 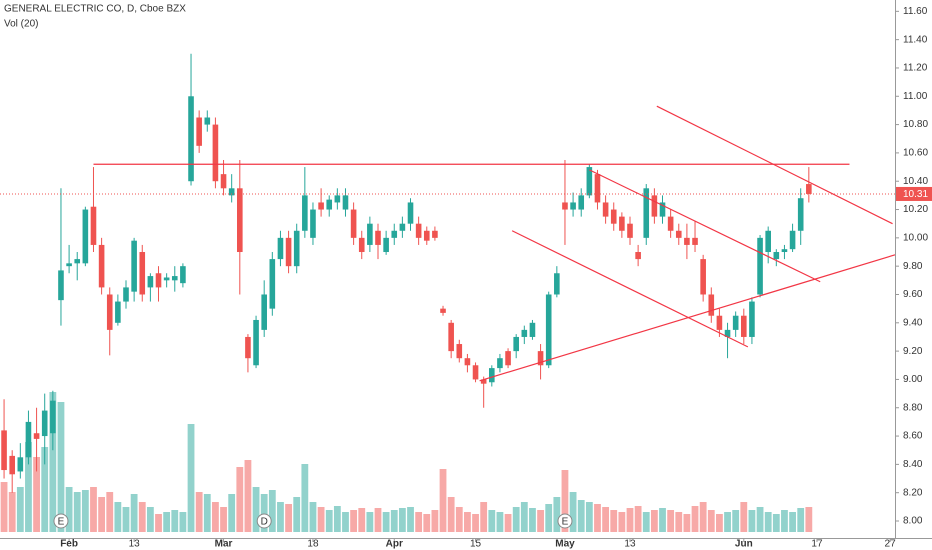 What do you see at coordinates (817, 544) in the screenshot?
I see `x-tick-label: 17` at bounding box center [817, 544].